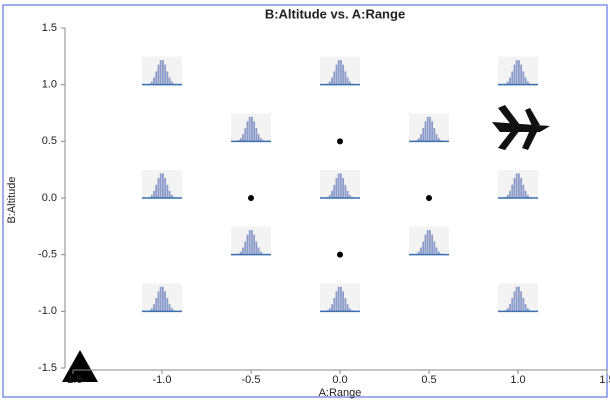  Describe the element at coordinates (517, 380) in the screenshot. I see `x-tick-label: 1.0` at that location.